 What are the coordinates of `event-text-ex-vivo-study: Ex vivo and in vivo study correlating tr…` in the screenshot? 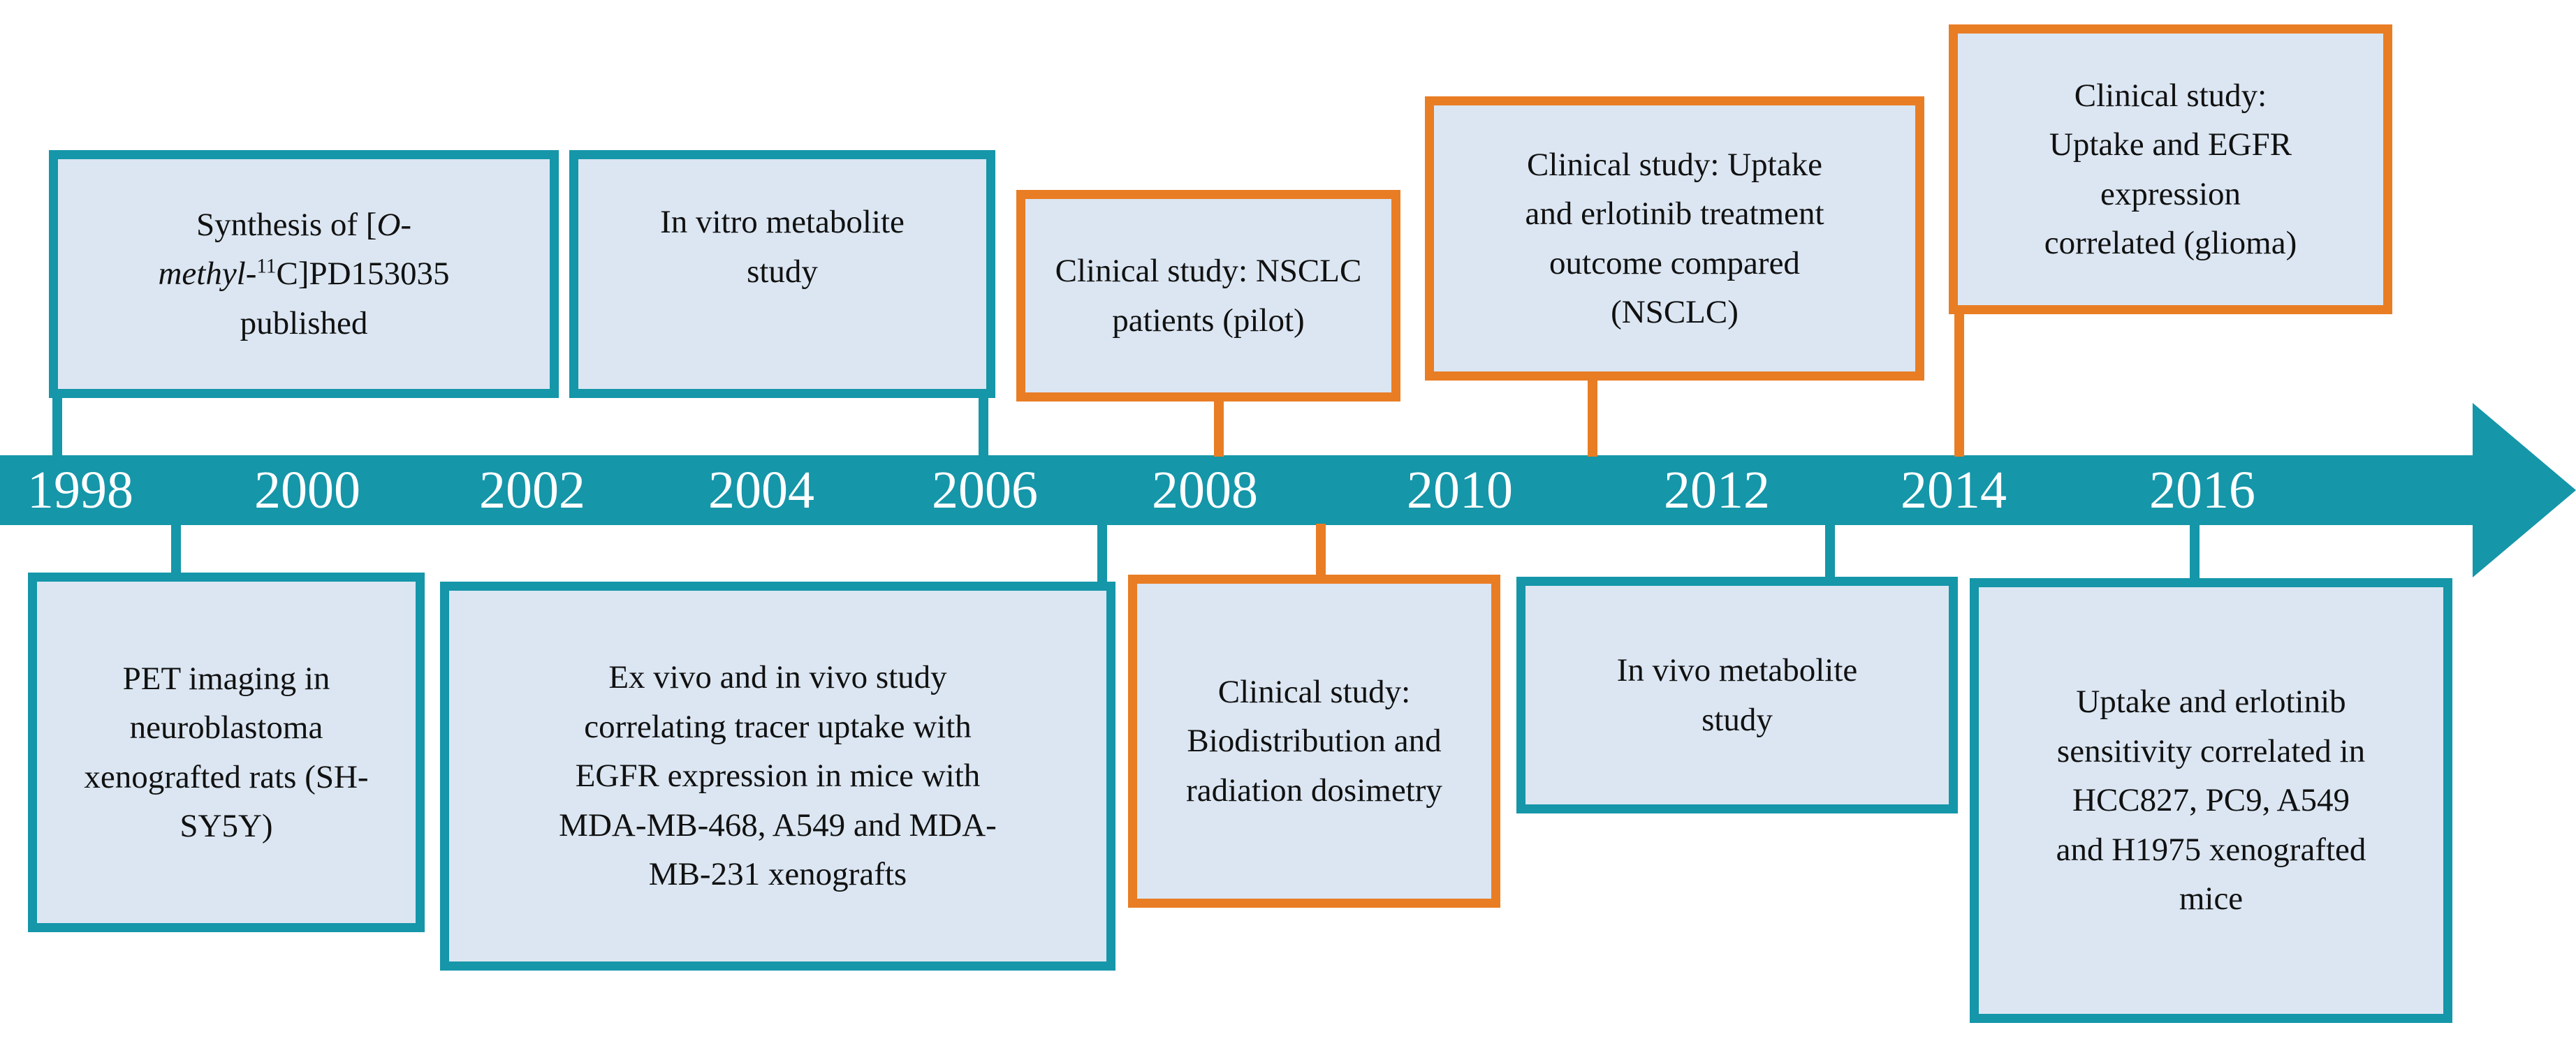 It's located at (778, 776).